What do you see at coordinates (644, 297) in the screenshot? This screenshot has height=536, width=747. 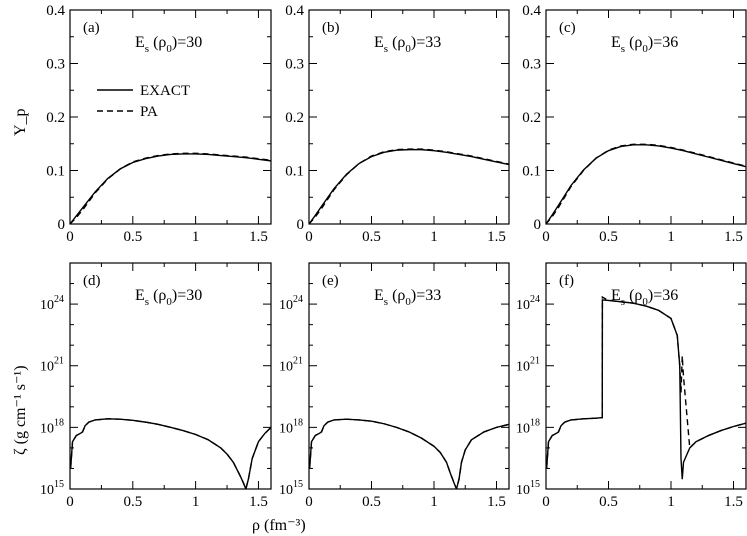 I see `panel-f-annotation: Es (ρ0)=36` at bounding box center [644, 297].